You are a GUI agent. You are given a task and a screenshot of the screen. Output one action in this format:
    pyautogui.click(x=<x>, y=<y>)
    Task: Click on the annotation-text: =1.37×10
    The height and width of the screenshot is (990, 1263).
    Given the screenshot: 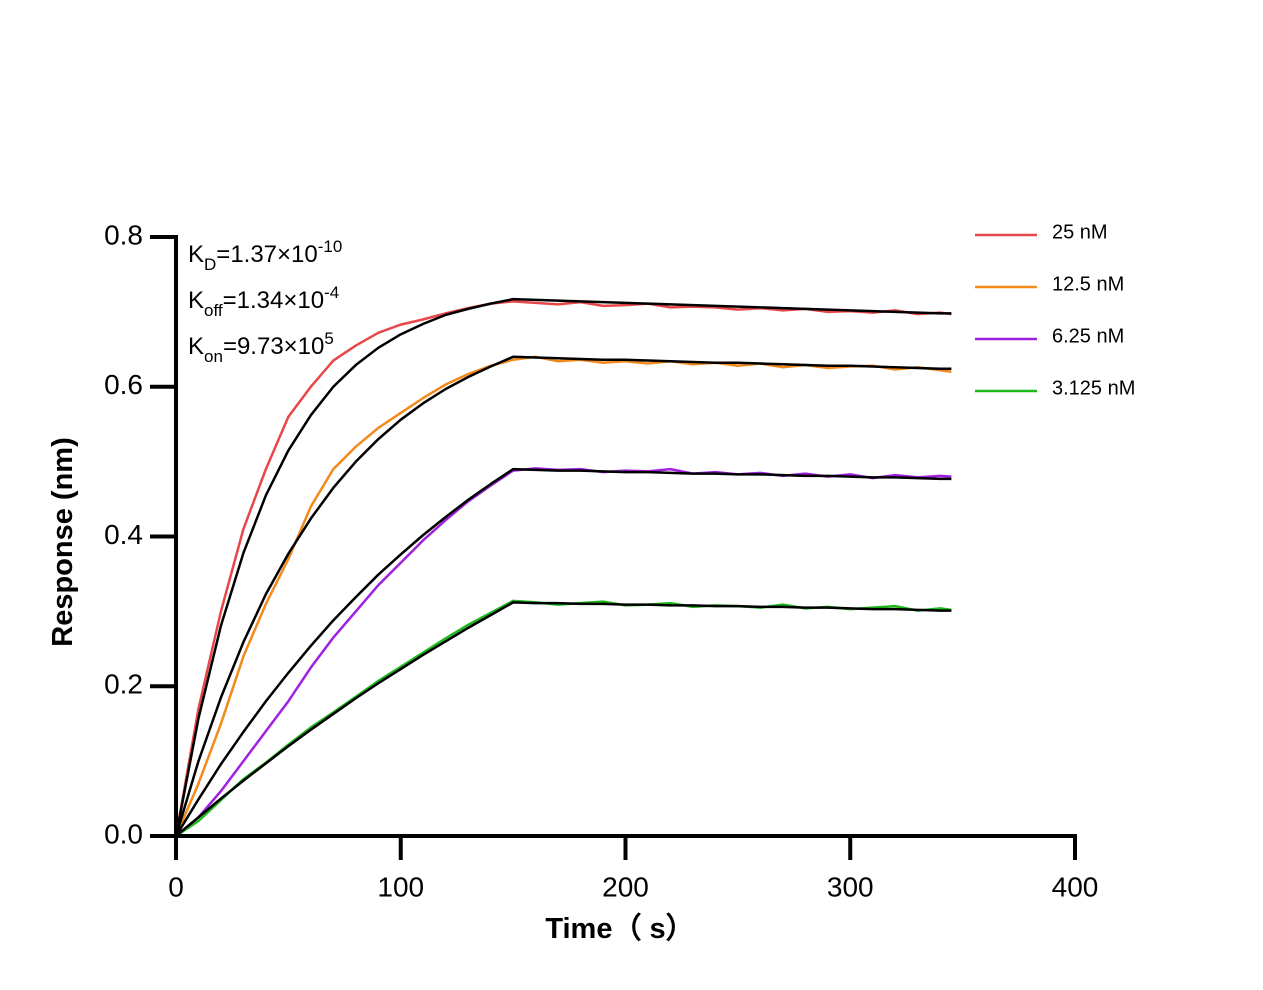 What is the action you would take?
    pyautogui.click(x=266, y=254)
    